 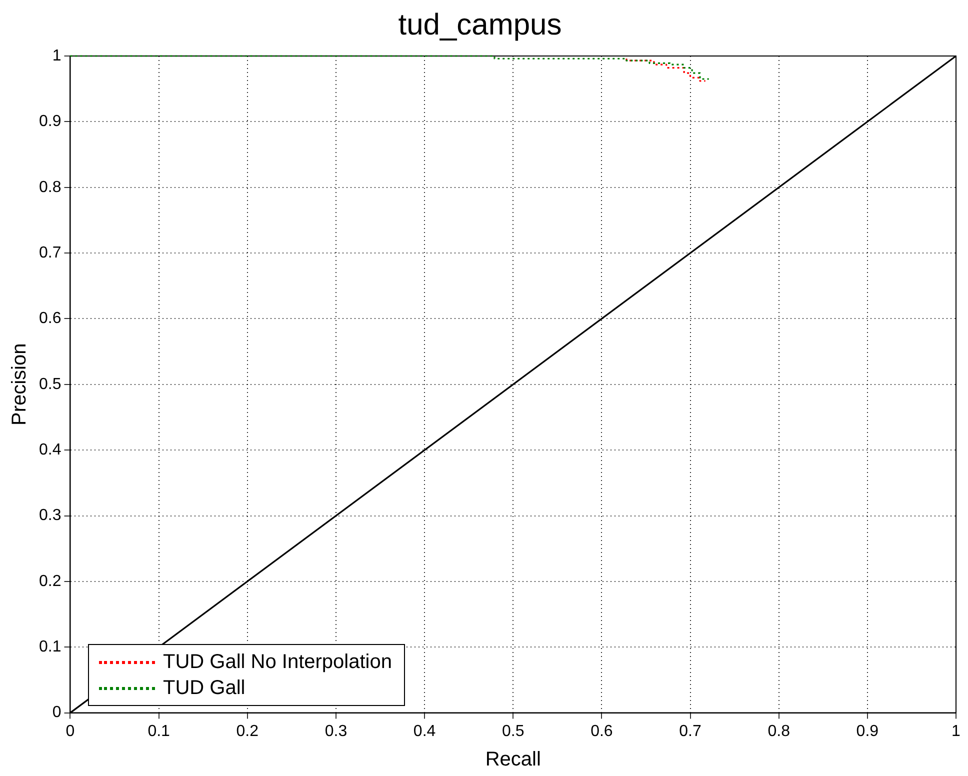 I want to click on x-tick-label: 0.2, so click(x=247, y=731).